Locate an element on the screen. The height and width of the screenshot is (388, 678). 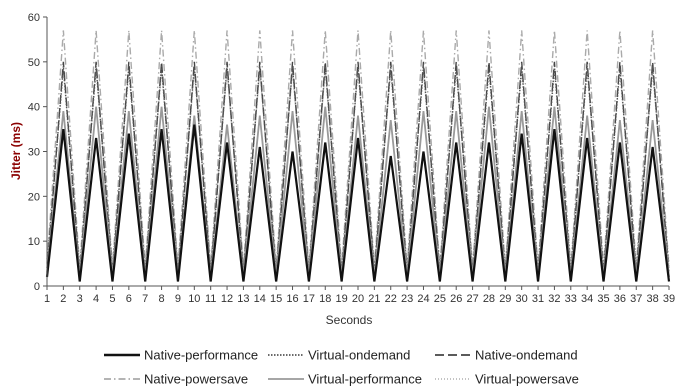
legend-label: Virtual-ondemand is located at coordinates (359, 355).